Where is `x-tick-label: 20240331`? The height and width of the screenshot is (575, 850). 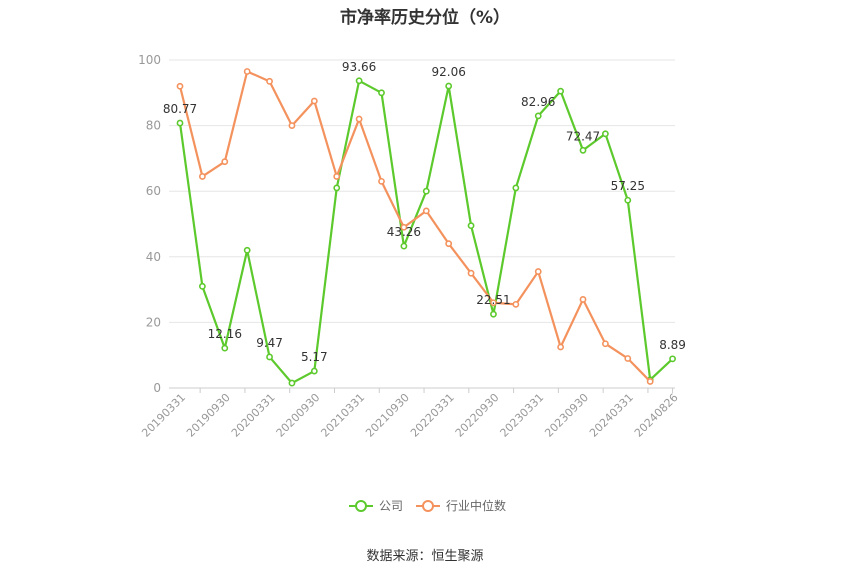 x-tick-label: 20240331 is located at coordinates (611, 415).